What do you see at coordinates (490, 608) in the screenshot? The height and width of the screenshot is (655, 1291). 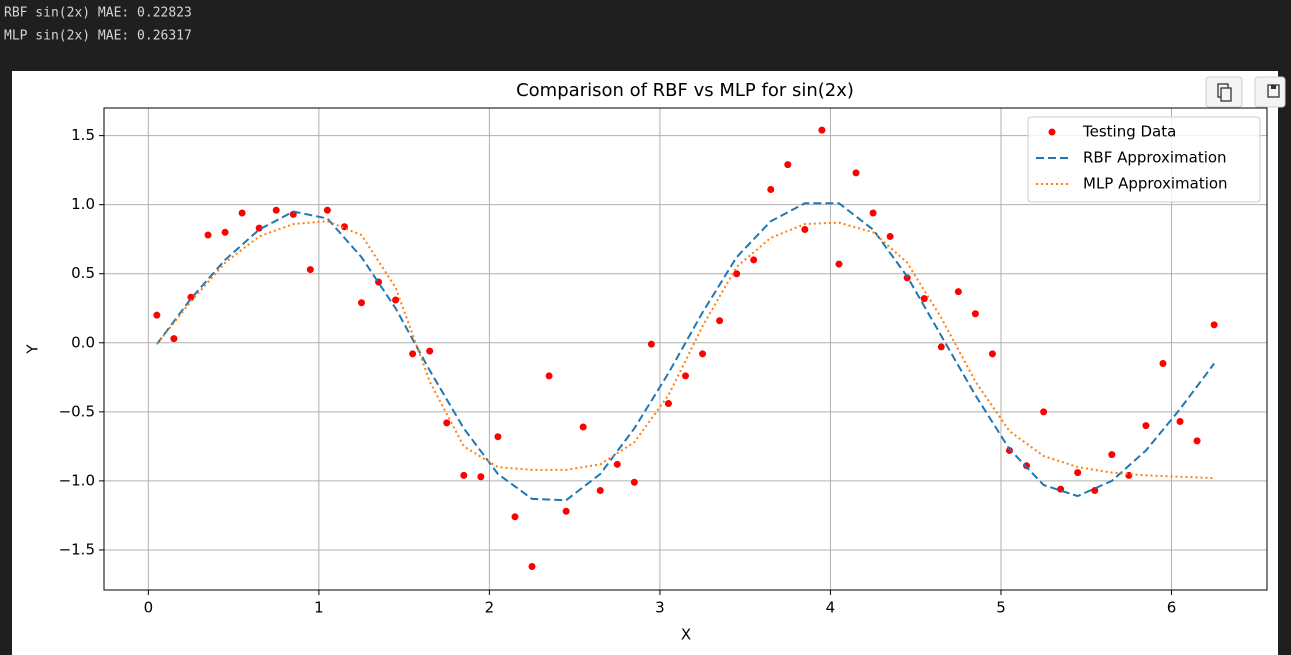 I see `x-tick-label: 2` at bounding box center [490, 608].